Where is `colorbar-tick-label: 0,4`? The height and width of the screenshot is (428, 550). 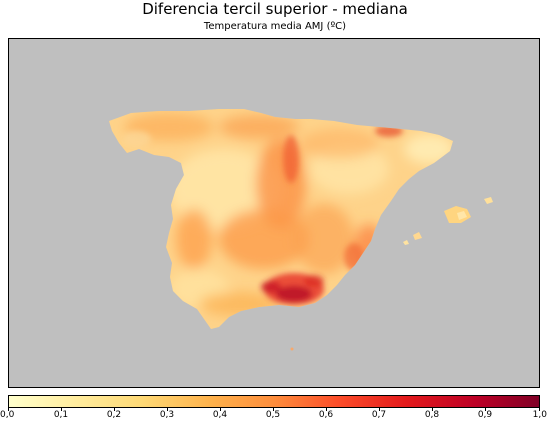
colorbar-tick-label: 0,4 is located at coordinates (220, 415).